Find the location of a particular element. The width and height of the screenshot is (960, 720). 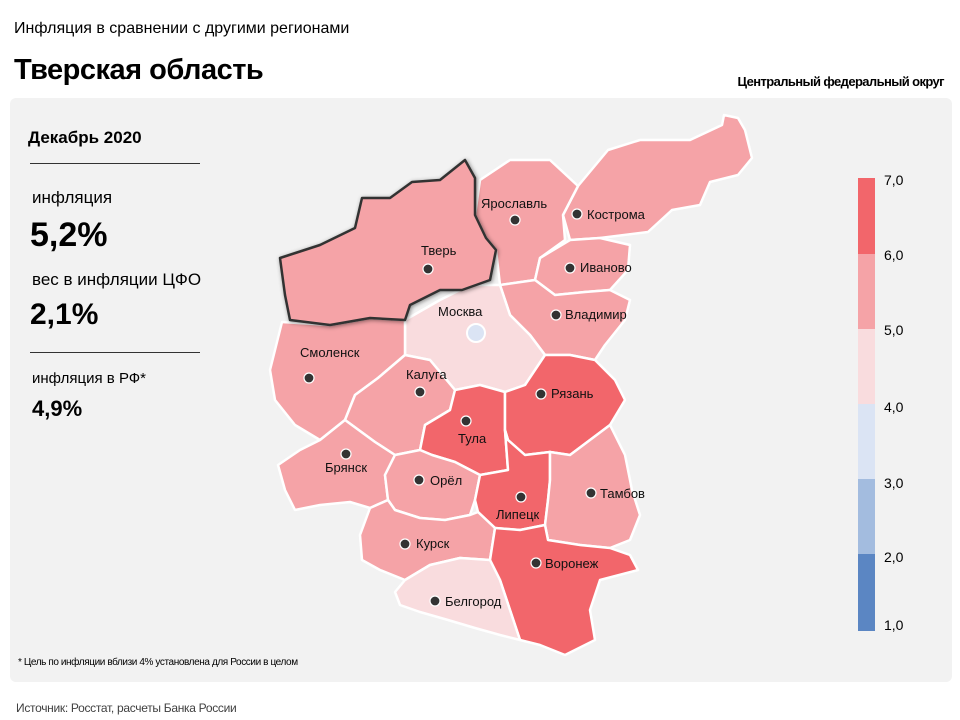

weight-value: 2,1% is located at coordinates (64, 314).